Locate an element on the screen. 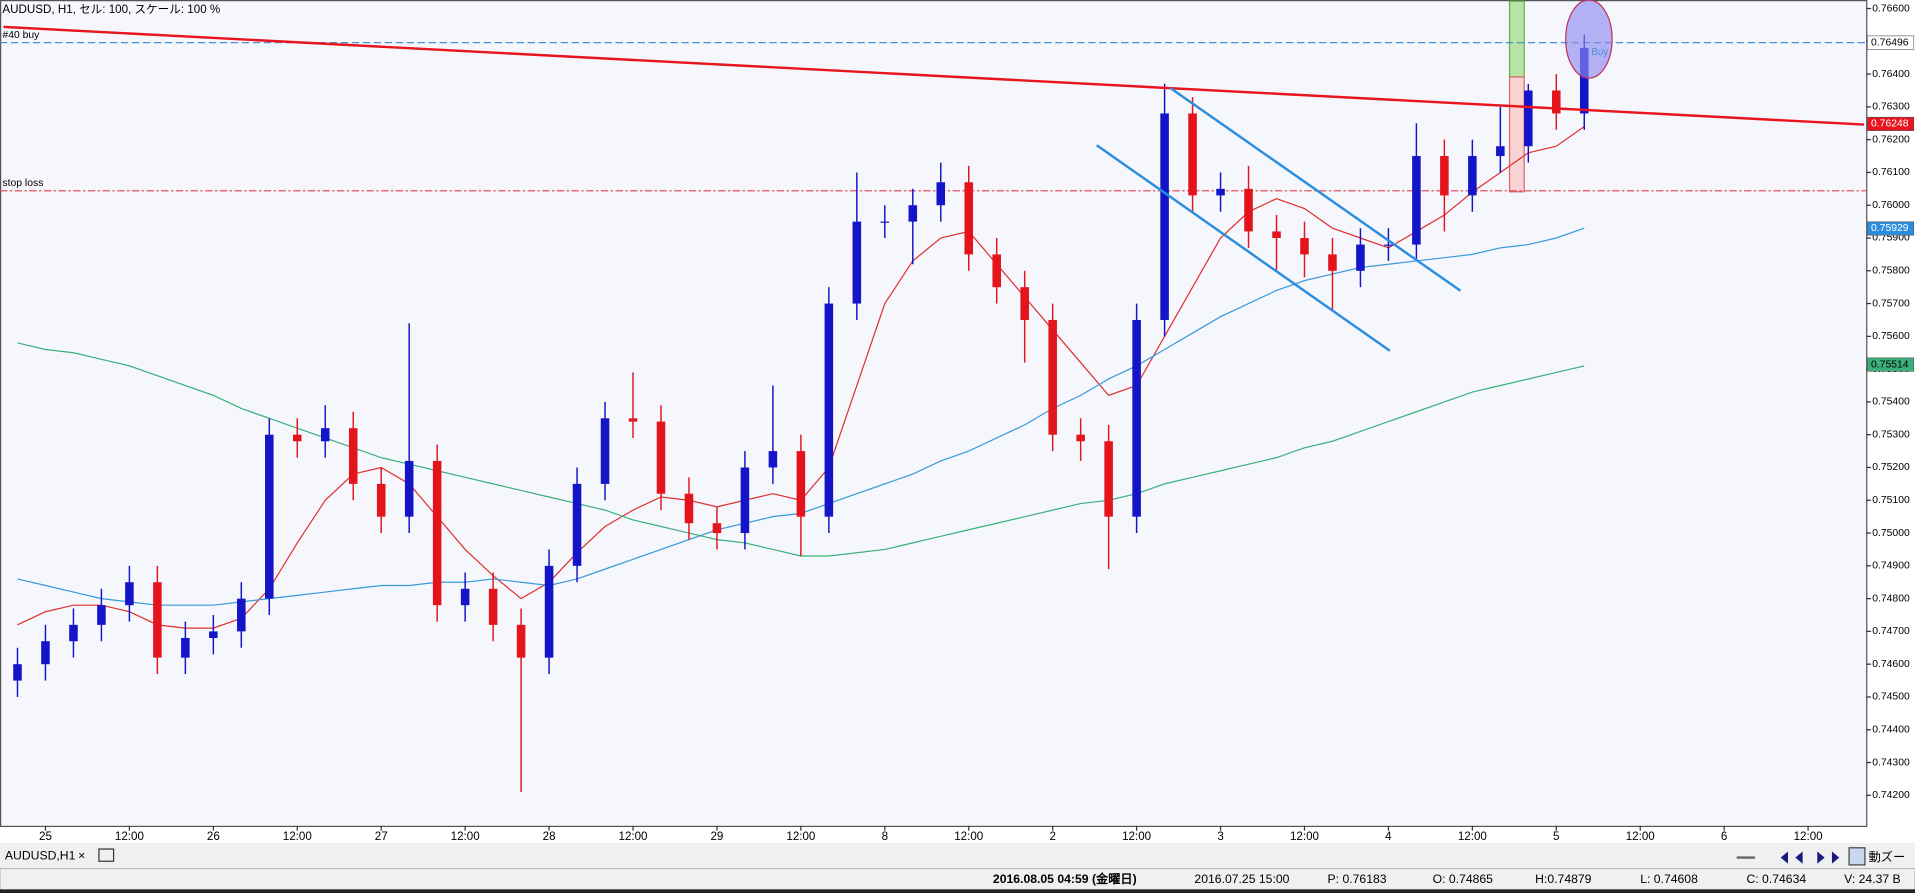 The width and height of the screenshot is (1915, 893). tab: AUDUSD,H1 × is located at coordinates (45, 856).